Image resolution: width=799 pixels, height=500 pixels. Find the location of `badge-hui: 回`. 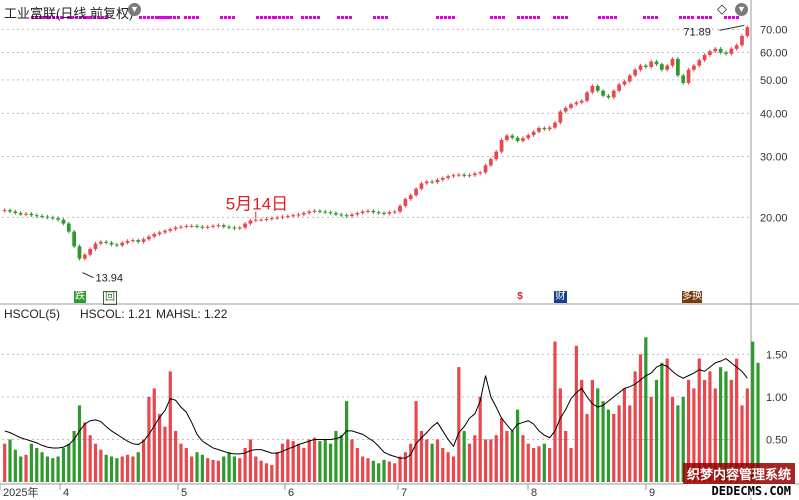

badge-hui: 回 is located at coordinates (110, 298).